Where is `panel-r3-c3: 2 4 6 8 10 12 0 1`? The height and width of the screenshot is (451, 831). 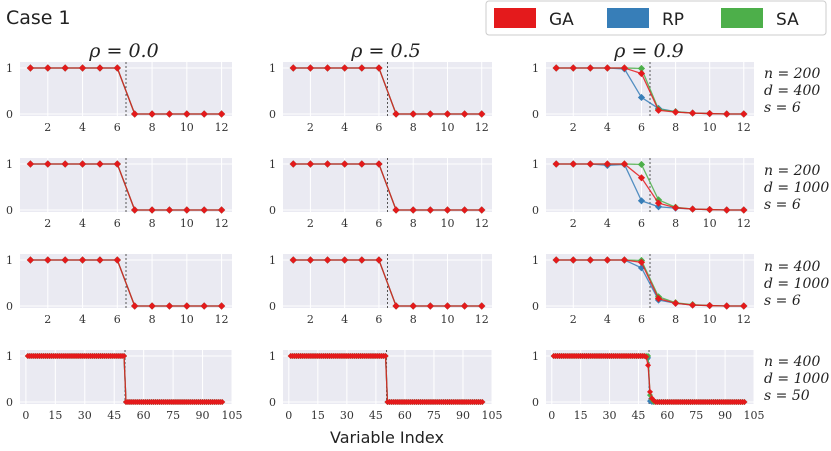
panel-r3-c3: 2 4 6 8 10 12 0 1 is located at coordinates (643, 290).